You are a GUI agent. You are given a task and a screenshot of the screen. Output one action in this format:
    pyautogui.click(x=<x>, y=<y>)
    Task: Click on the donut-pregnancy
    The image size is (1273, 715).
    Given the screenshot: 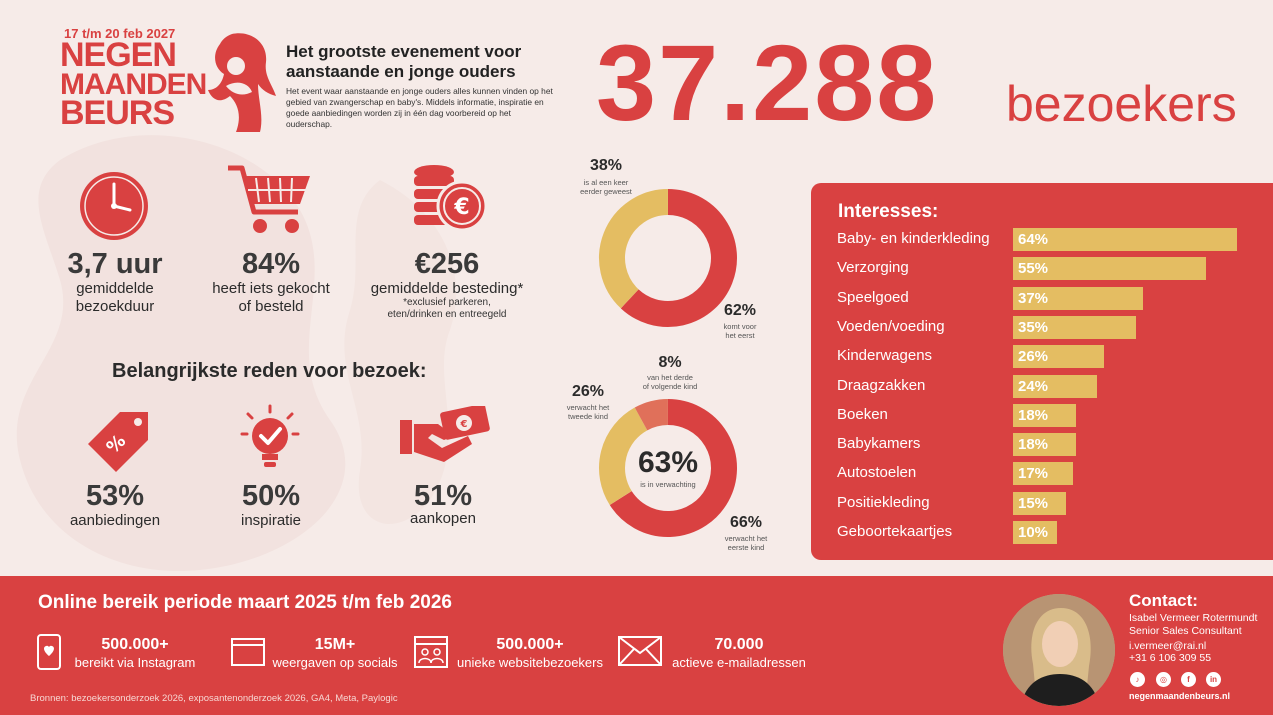 What is the action you would take?
    pyautogui.click(x=668, y=468)
    